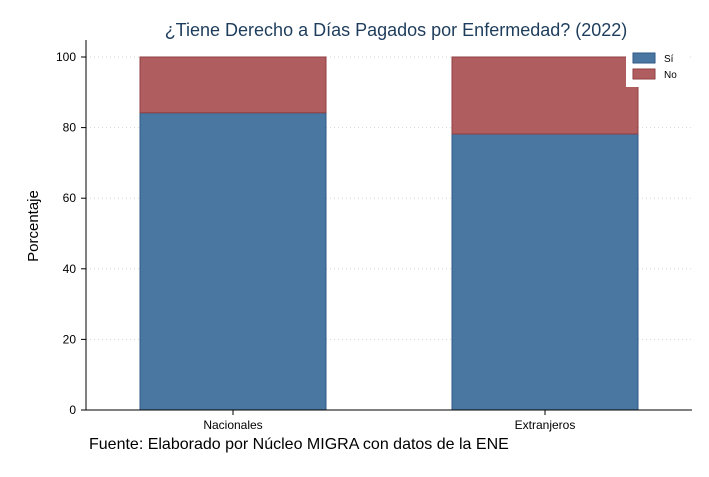 The image size is (709, 477). I want to click on y-tick-label: 100, so click(66, 57).